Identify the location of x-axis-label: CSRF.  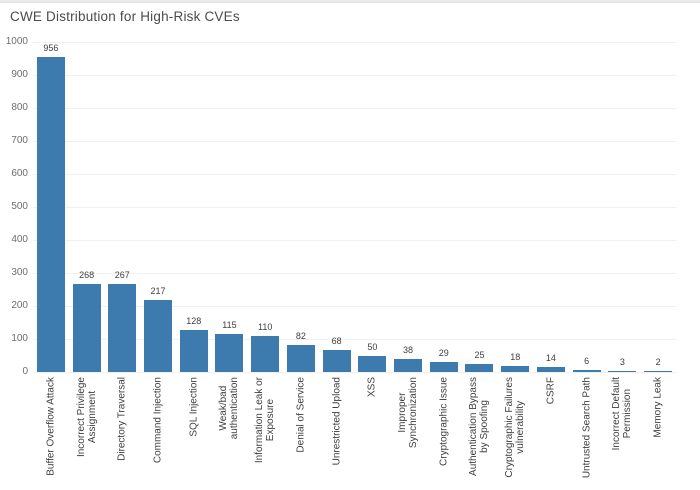
(551, 391).